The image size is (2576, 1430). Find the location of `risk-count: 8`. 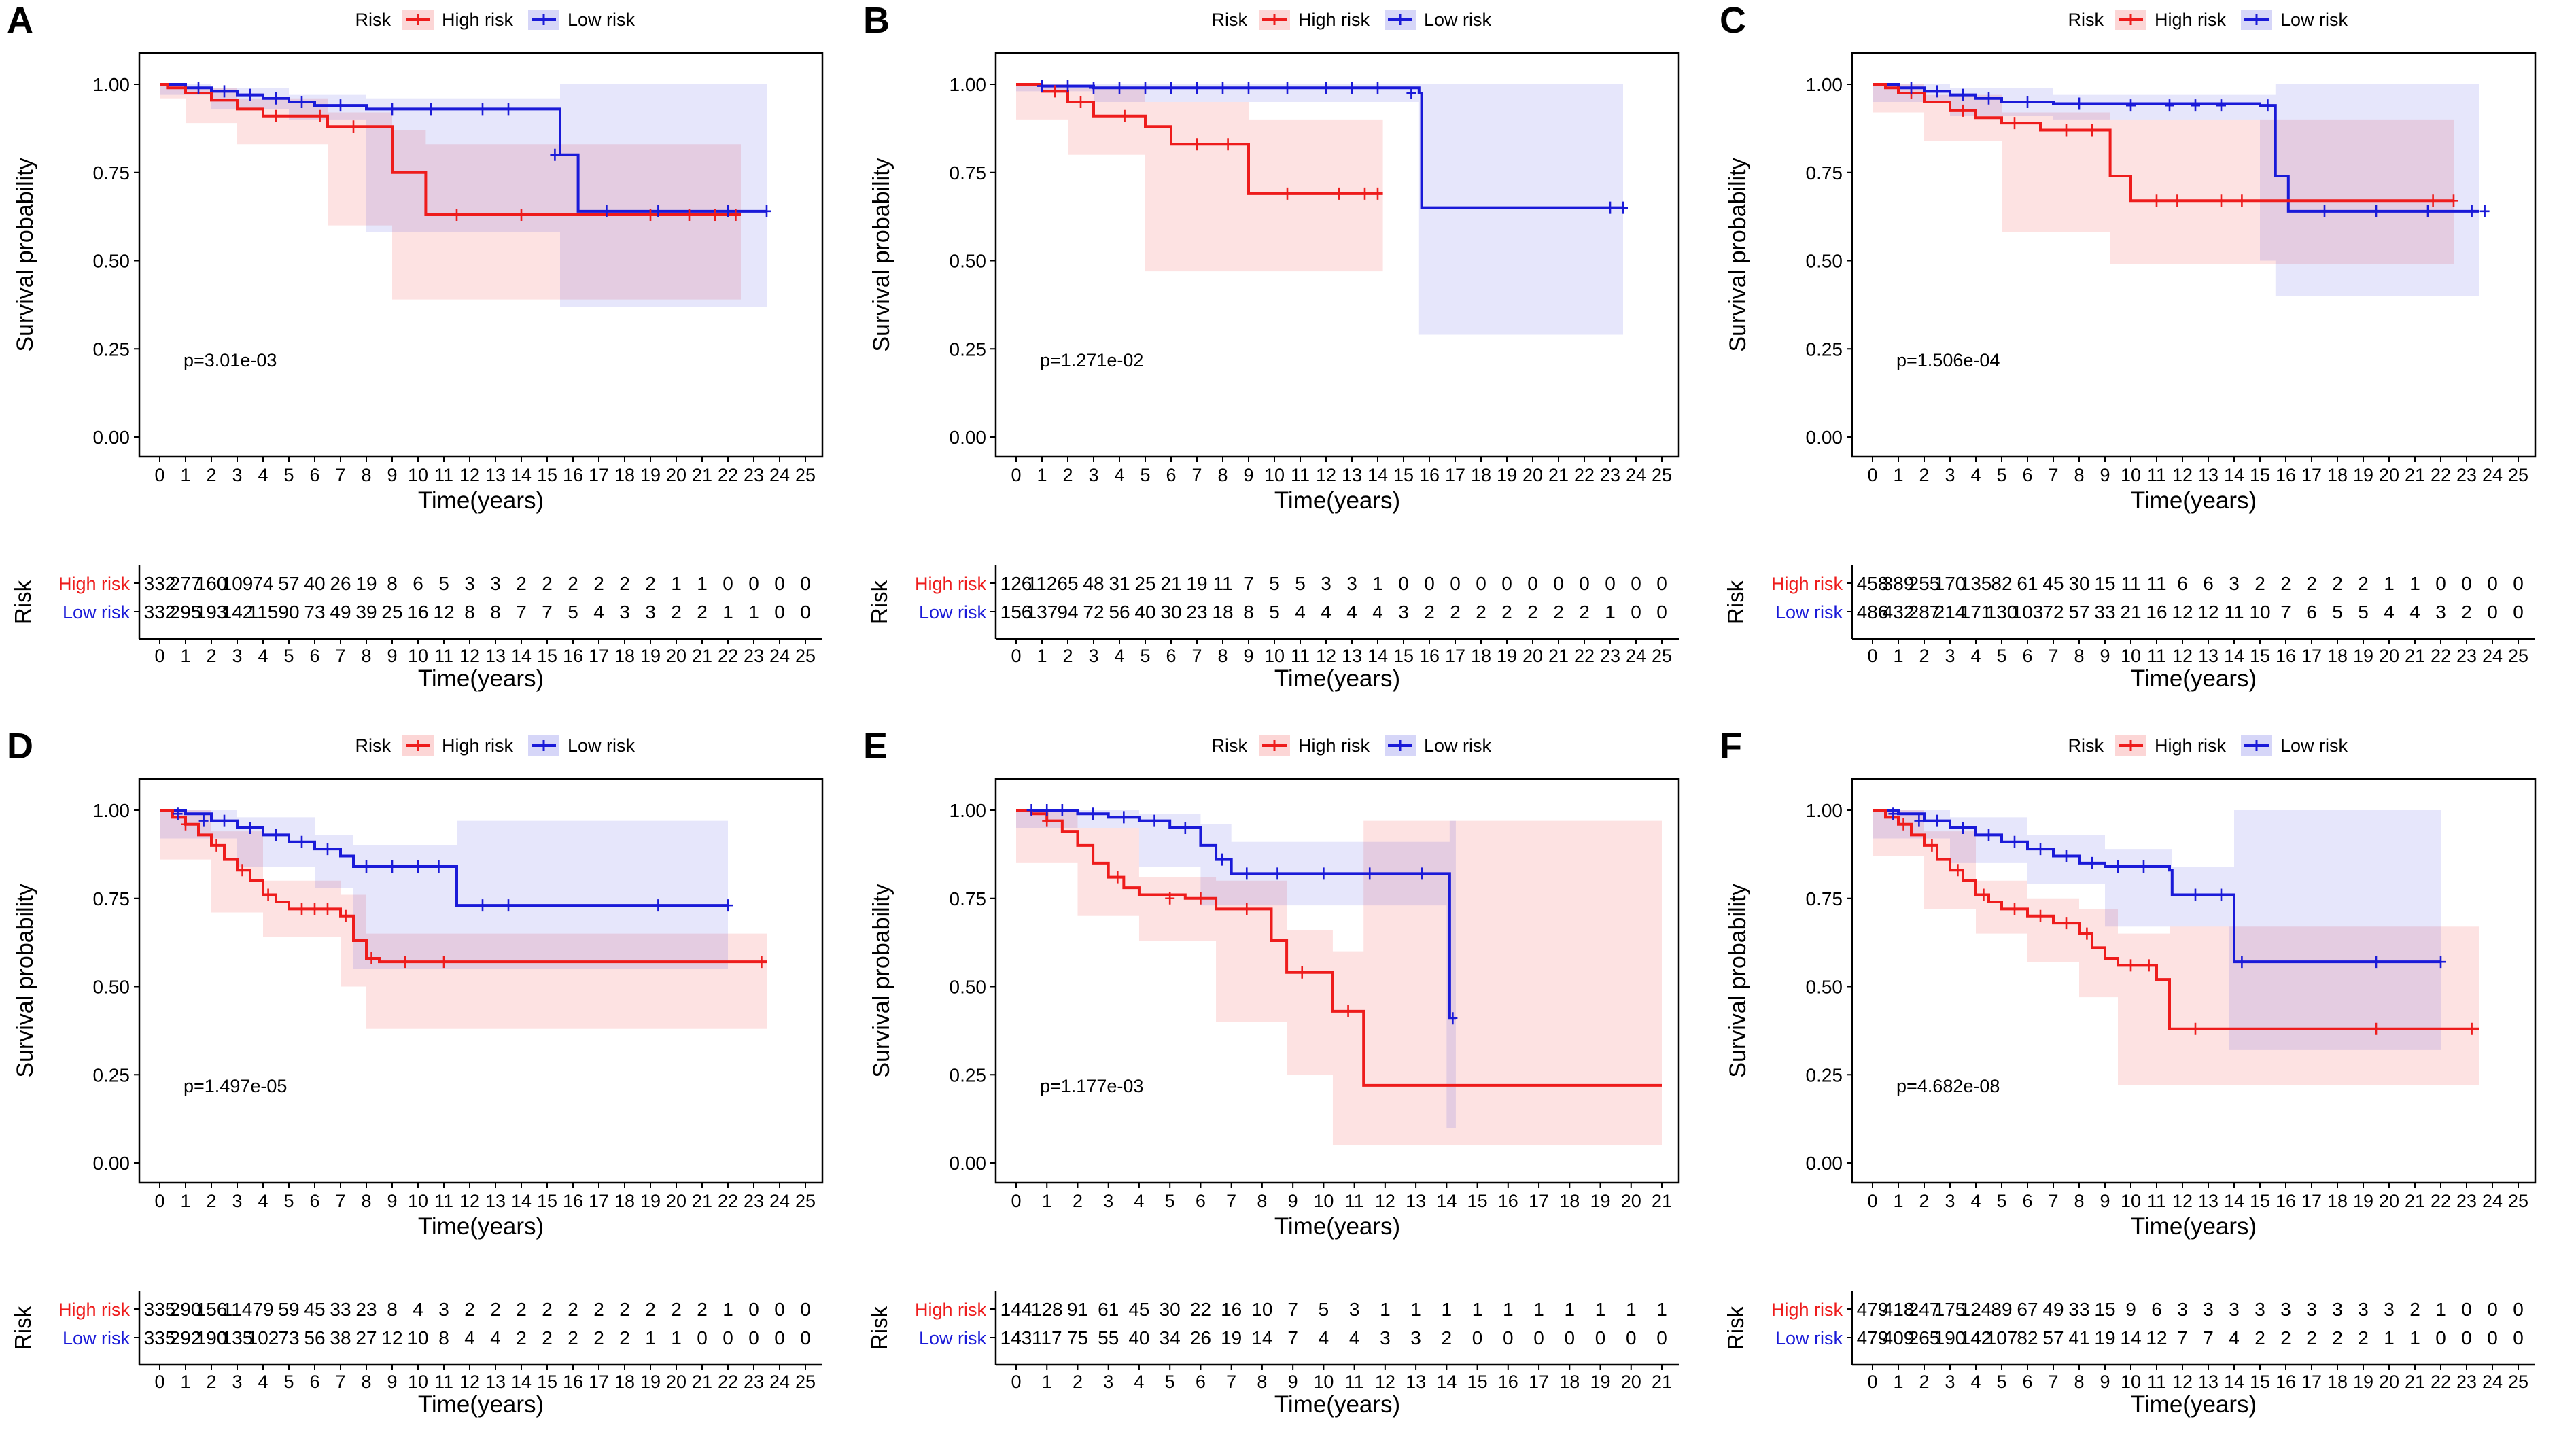

risk-count: 8 is located at coordinates (443, 1337).